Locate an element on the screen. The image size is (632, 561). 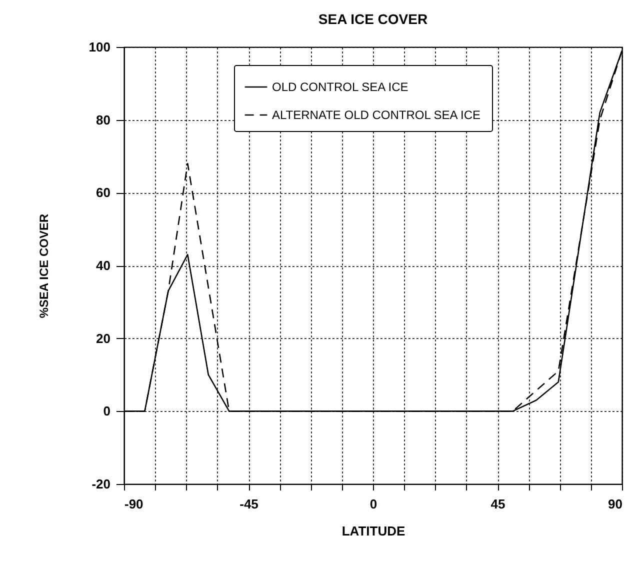
y-tick-label: 60 is located at coordinates (103, 192).